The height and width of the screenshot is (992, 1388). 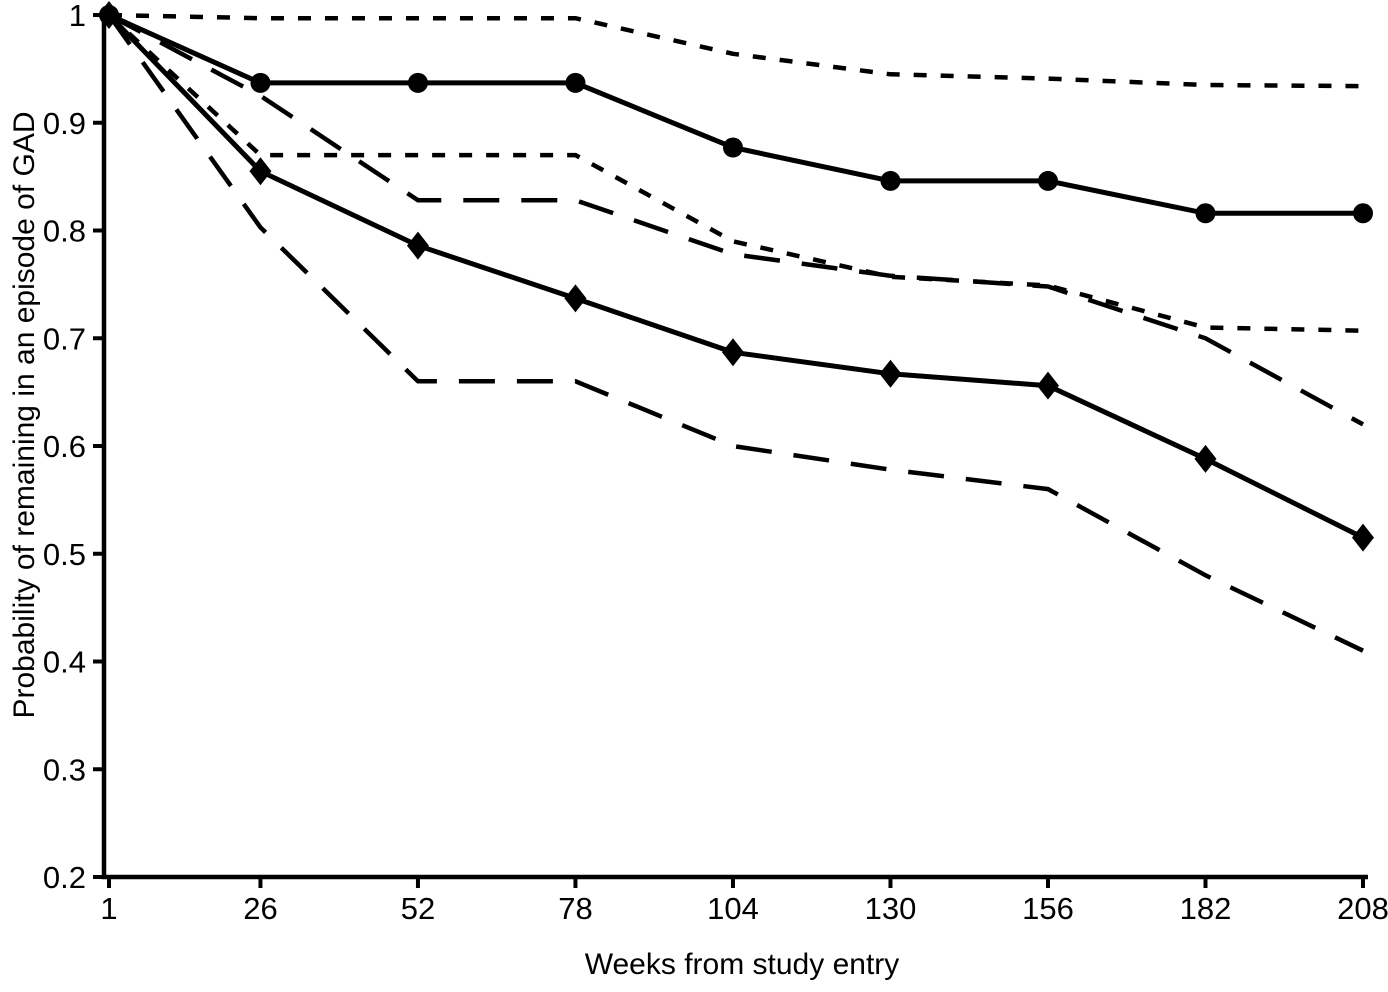 What do you see at coordinates (742, 964) in the screenshot?
I see `x-axis-title: Weeks from study entry` at bounding box center [742, 964].